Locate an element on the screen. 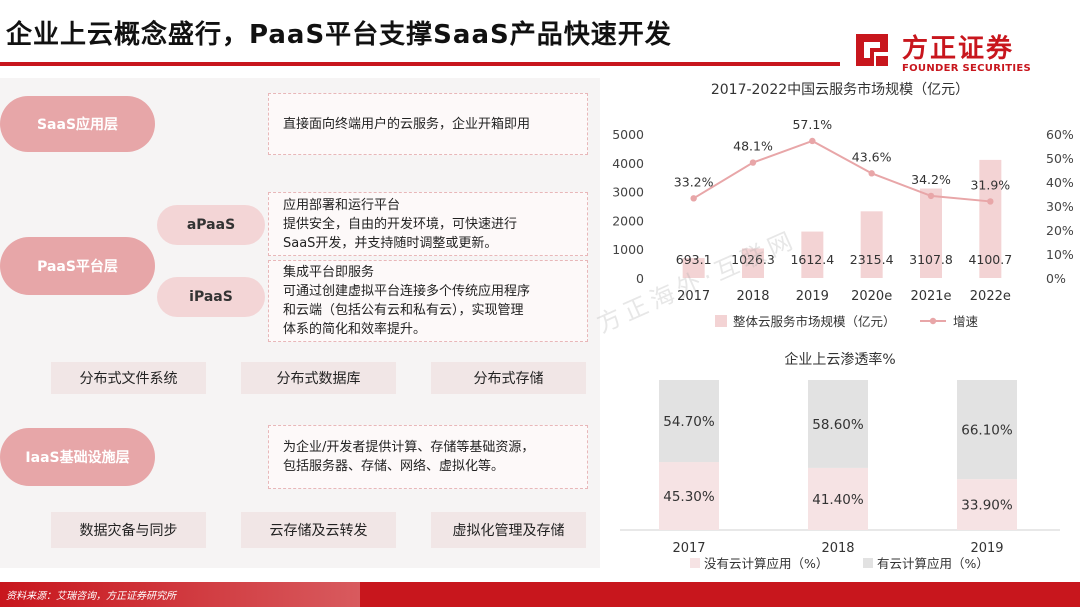 The image size is (1080, 607). y-left-tick-label: 3000 is located at coordinates (628, 192).